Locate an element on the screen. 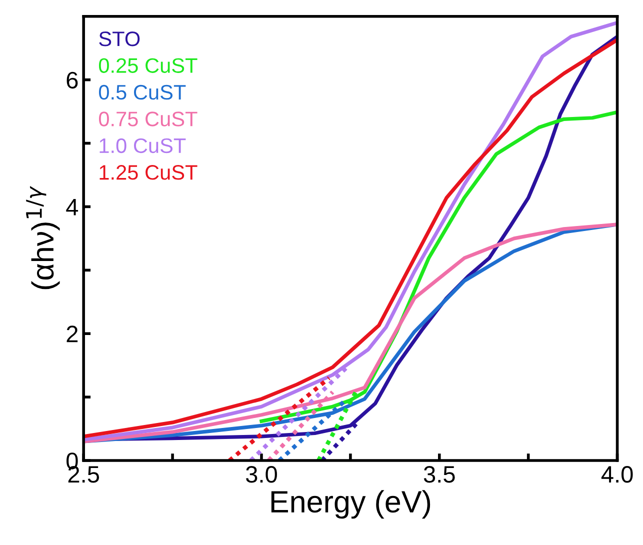 Image resolution: width=643 pixels, height=545 pixels. y-tick-label: 2 is located at coordinates (72, 334).